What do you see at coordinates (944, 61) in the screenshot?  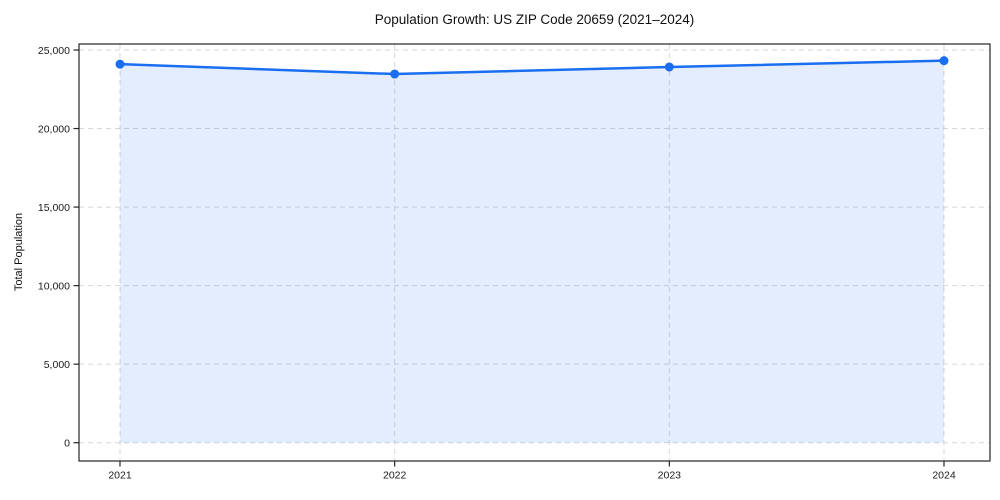 I see `data-point-2024` at bounding box center [944, 61].